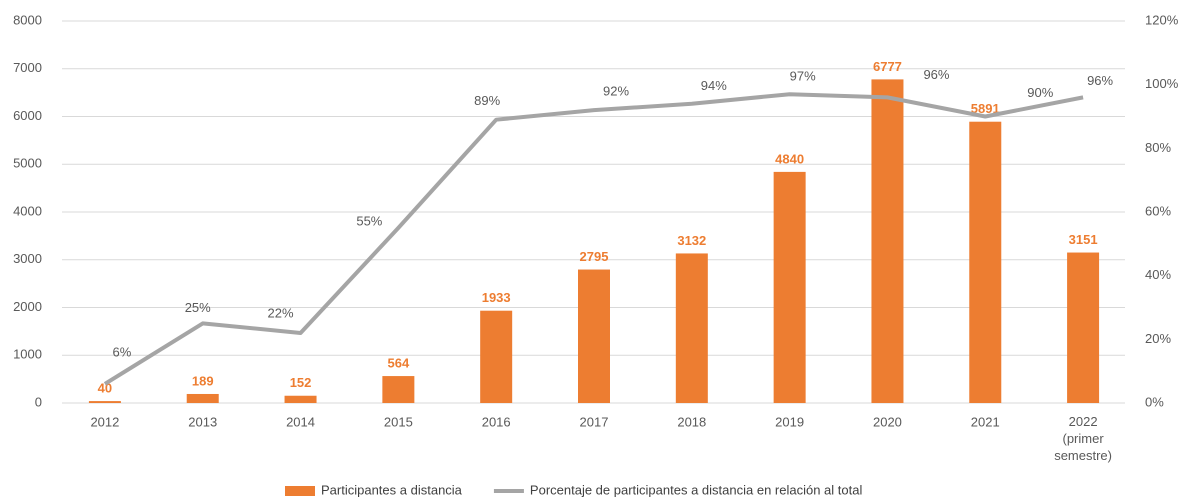  I want to click on y-tick-label: 6000, so click(27, 115).